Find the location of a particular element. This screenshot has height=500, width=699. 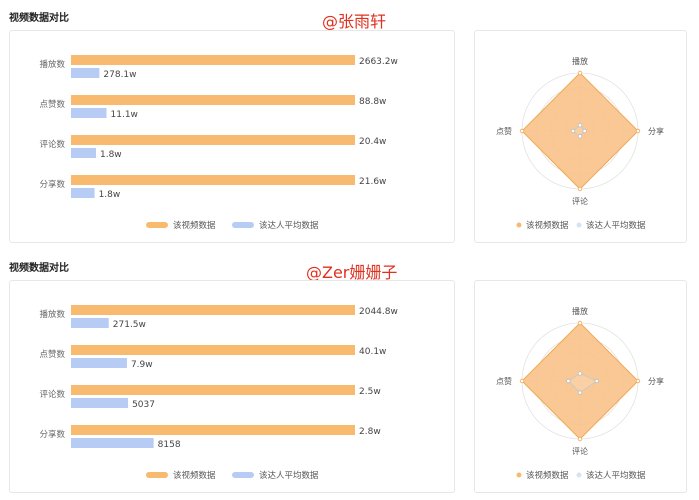

bar-value-label: 2.5w is located at coordinates (370, 392).